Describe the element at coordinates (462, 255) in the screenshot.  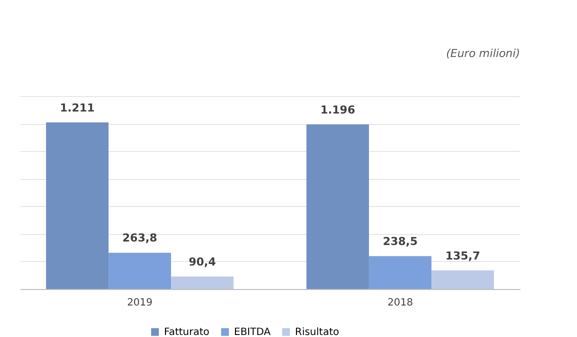
I see `data-label: 135,7` at that location.